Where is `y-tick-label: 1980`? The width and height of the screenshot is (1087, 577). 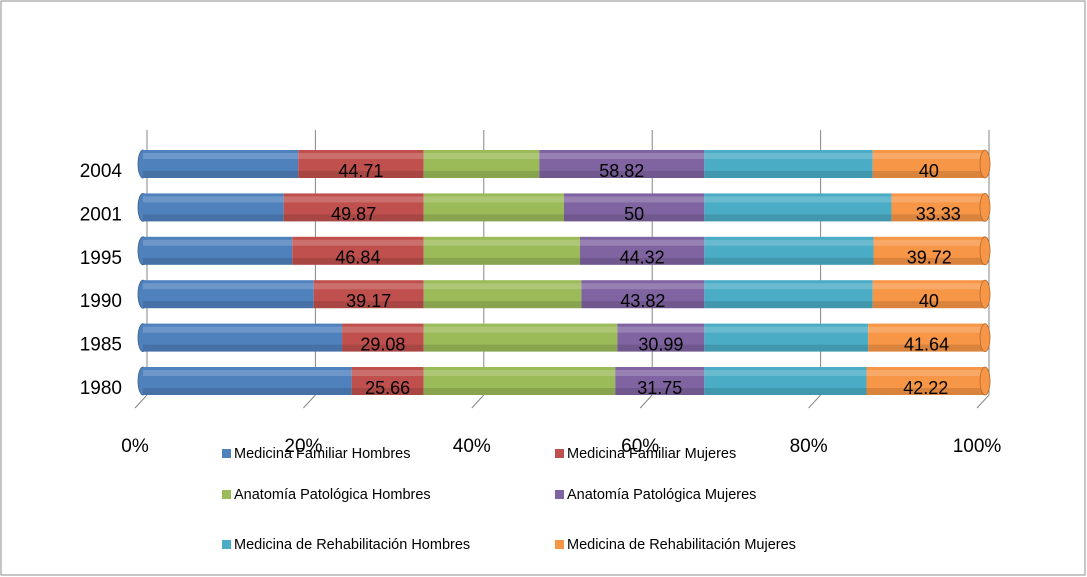 y-tick-label: 1980 is located at coordinates (101, 388).